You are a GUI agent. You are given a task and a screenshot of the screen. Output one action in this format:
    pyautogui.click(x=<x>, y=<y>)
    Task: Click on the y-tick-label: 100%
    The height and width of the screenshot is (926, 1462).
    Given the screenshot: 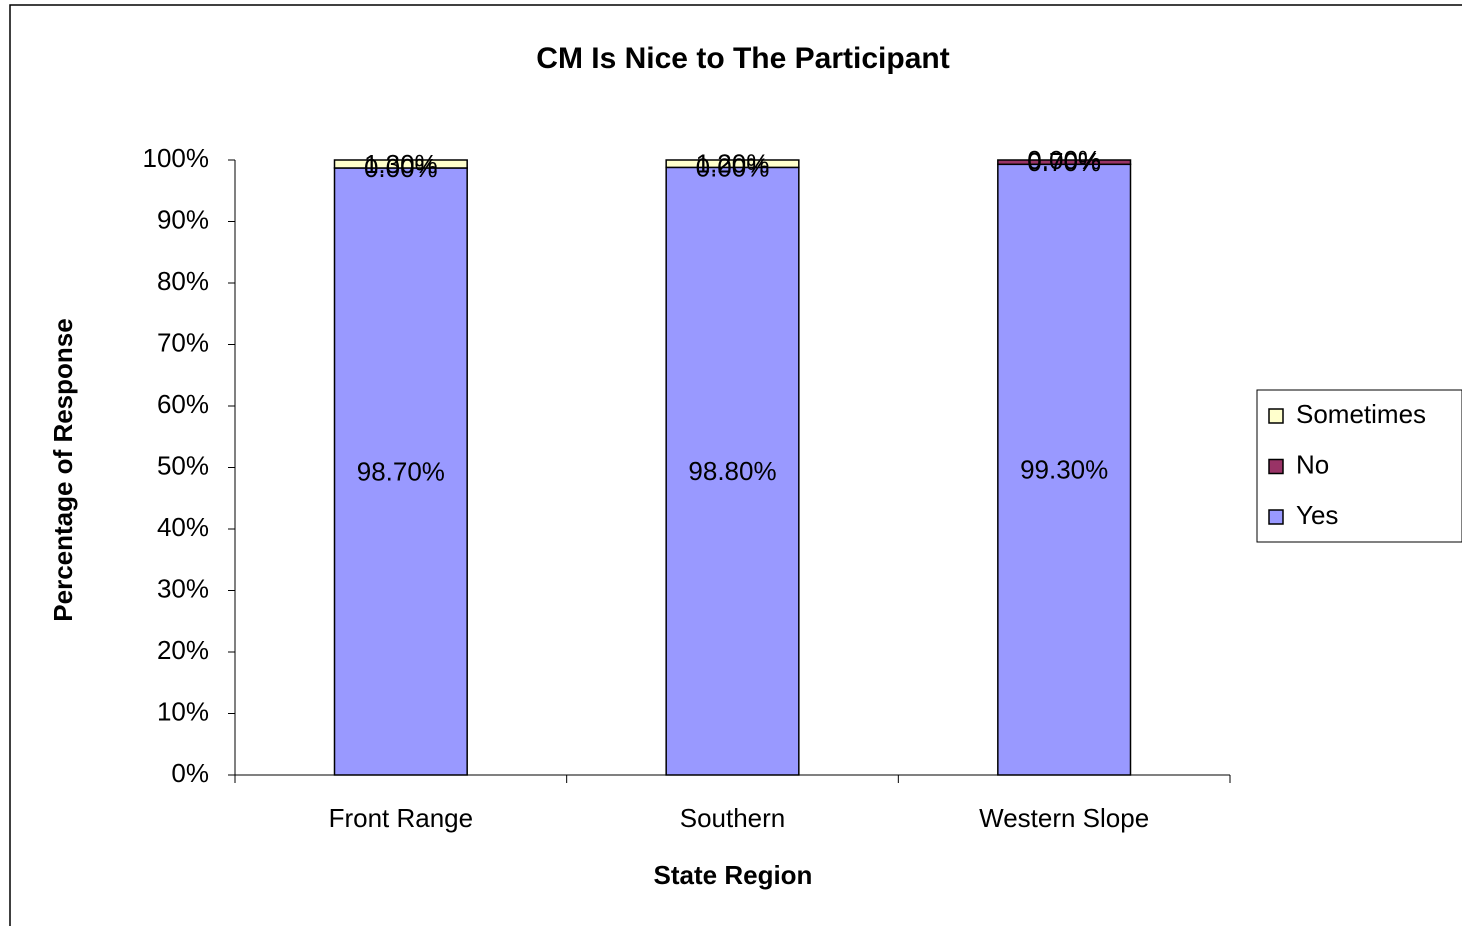 What is the action you would take?
    pyautogui.click(x=176, y=158)
    